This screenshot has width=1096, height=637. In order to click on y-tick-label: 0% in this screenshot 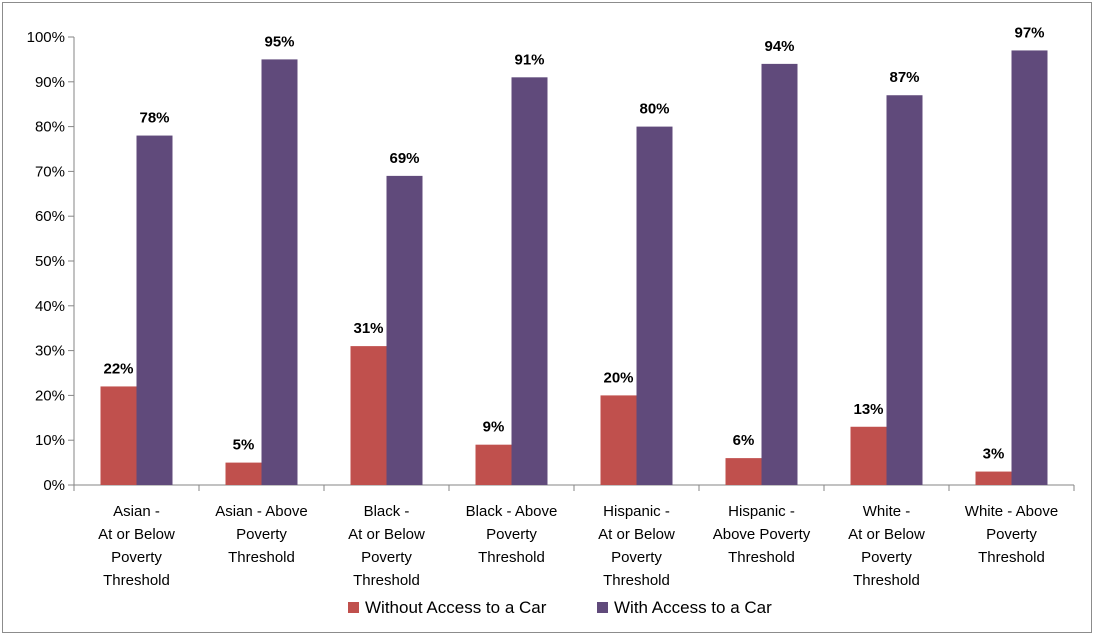, I will do `click(54, 485)`.